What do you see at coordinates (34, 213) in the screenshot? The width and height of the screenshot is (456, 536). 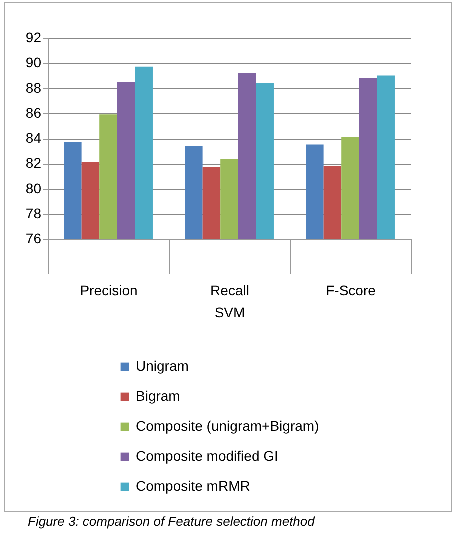 I see `y-tick-label: 78` at bounding box center [34, 213].